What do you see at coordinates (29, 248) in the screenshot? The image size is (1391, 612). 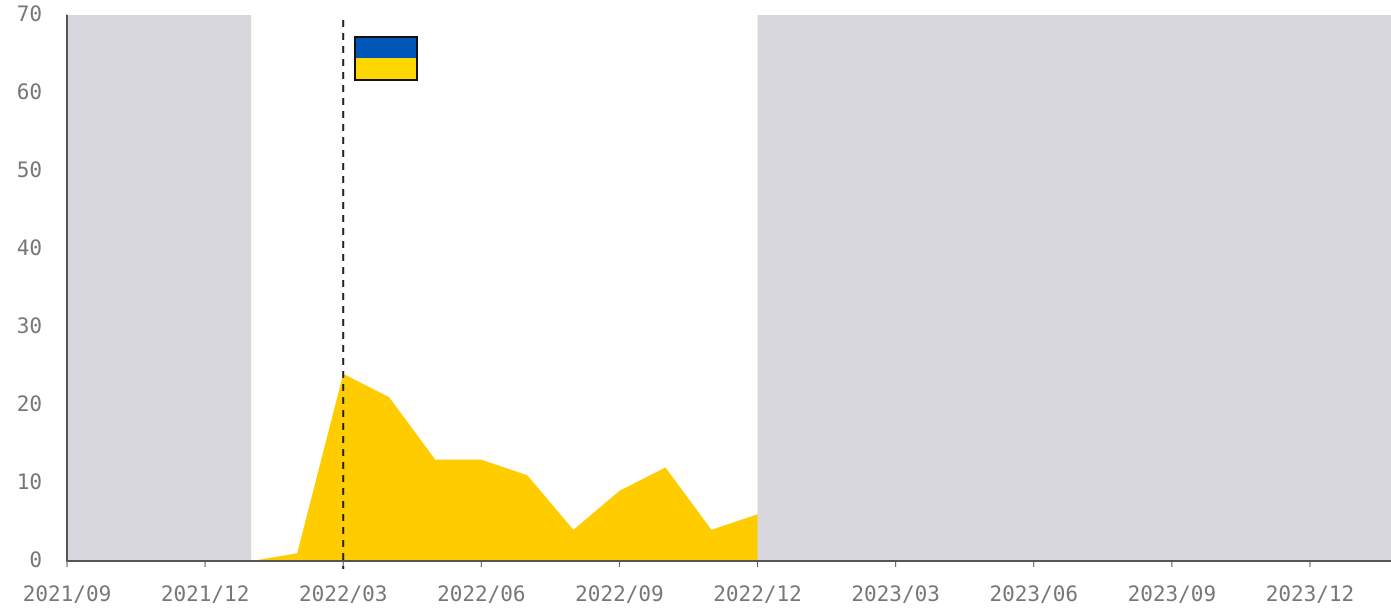 I see `y-tick-label: 40` at bounding box center [29, 248].